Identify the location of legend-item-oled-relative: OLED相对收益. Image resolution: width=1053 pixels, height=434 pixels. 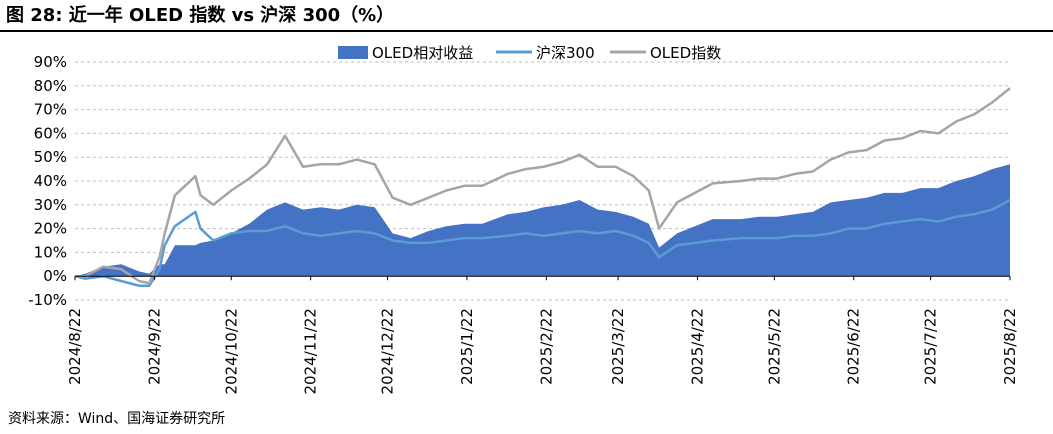
(405, 53).